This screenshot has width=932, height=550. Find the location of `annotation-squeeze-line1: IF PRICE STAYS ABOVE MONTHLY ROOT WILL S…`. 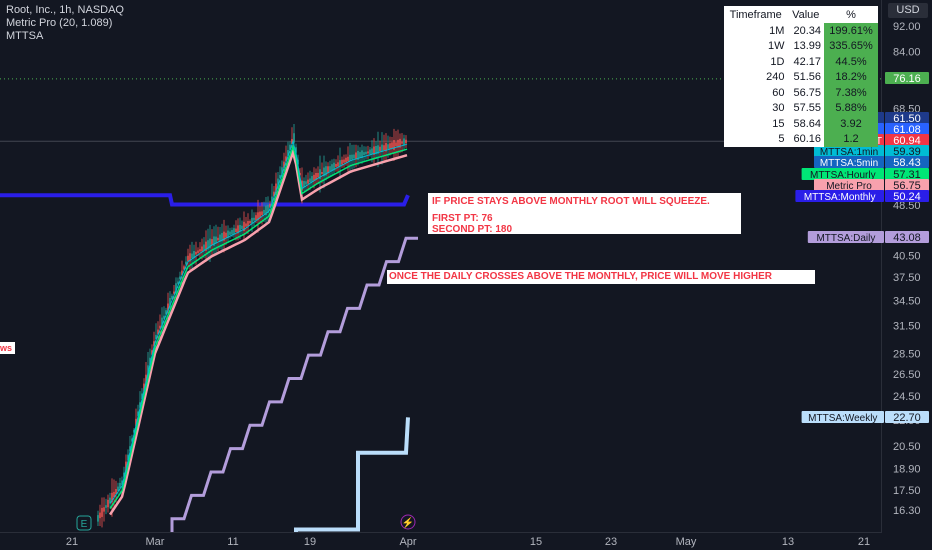

annotation-squeeze-line1: IF PRICE STAYS ABOVE MONTHLY ROOT WILL S… is located at coordinates (571, 201).